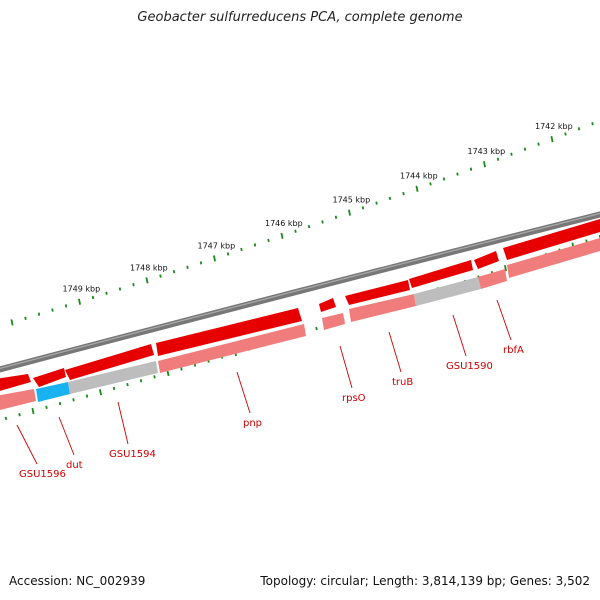 Image resolution: width=600 pixels, height=600 pixels. I want to click on gene-label-pnp: pnp, so click(252, 423).